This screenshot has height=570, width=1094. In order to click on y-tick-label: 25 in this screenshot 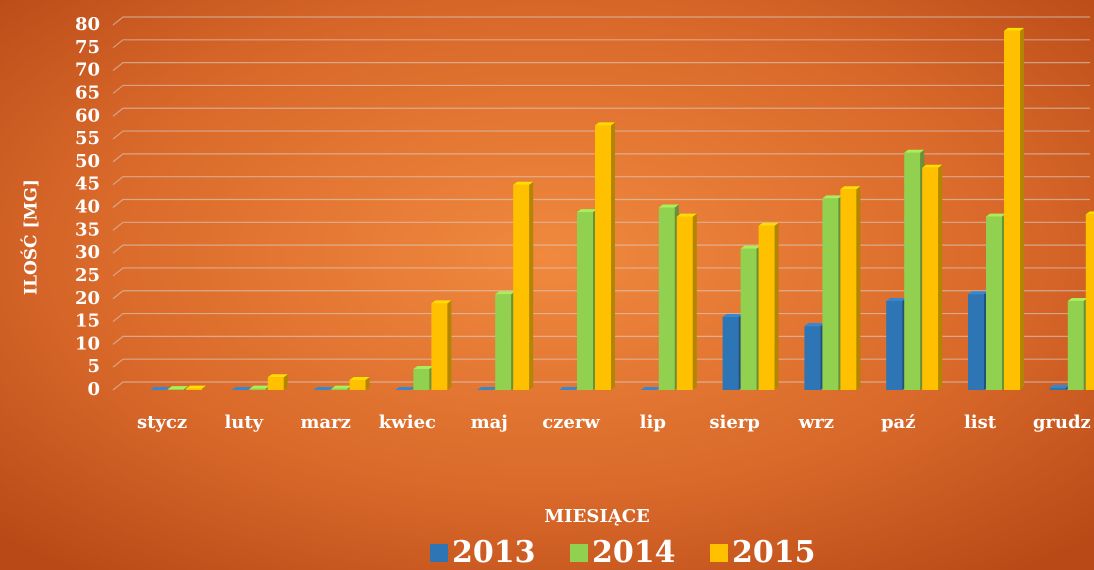, I will do `click(87, 275)`.